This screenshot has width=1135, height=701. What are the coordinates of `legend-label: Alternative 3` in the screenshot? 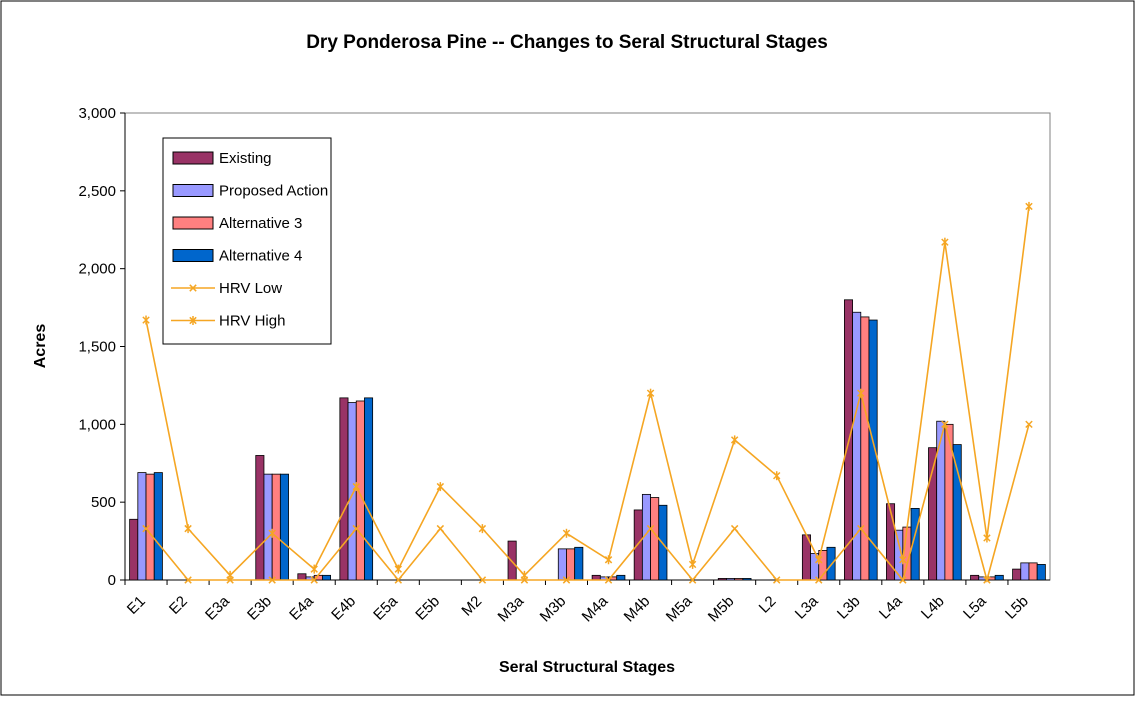 It's located at (260, 223).